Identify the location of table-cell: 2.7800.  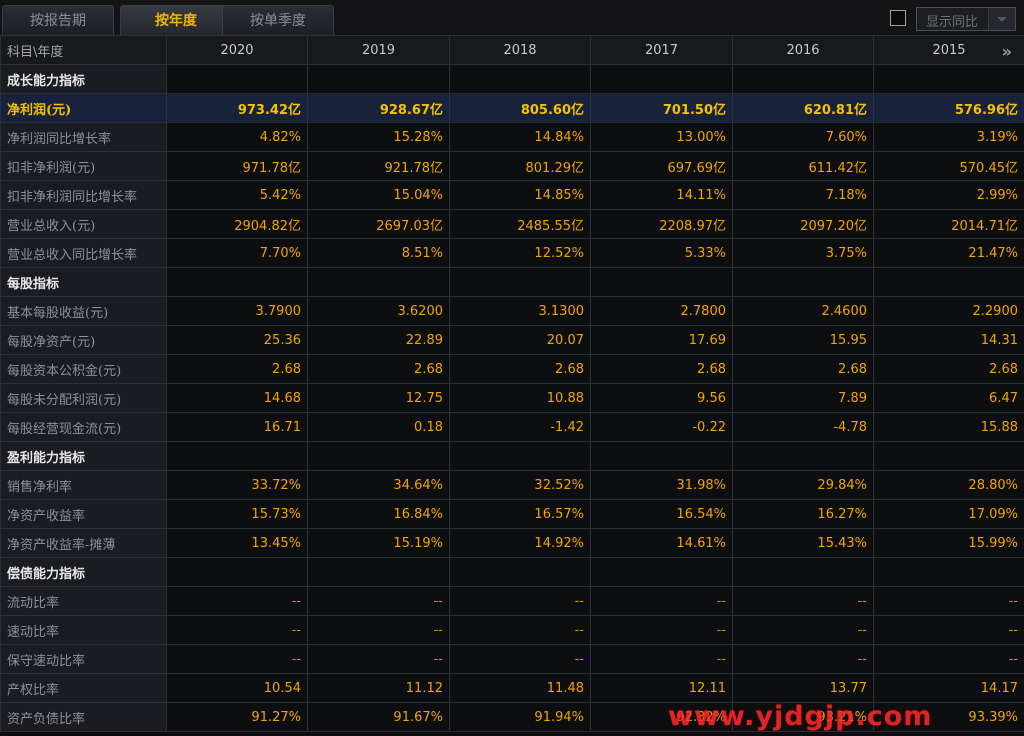
(661, 311).